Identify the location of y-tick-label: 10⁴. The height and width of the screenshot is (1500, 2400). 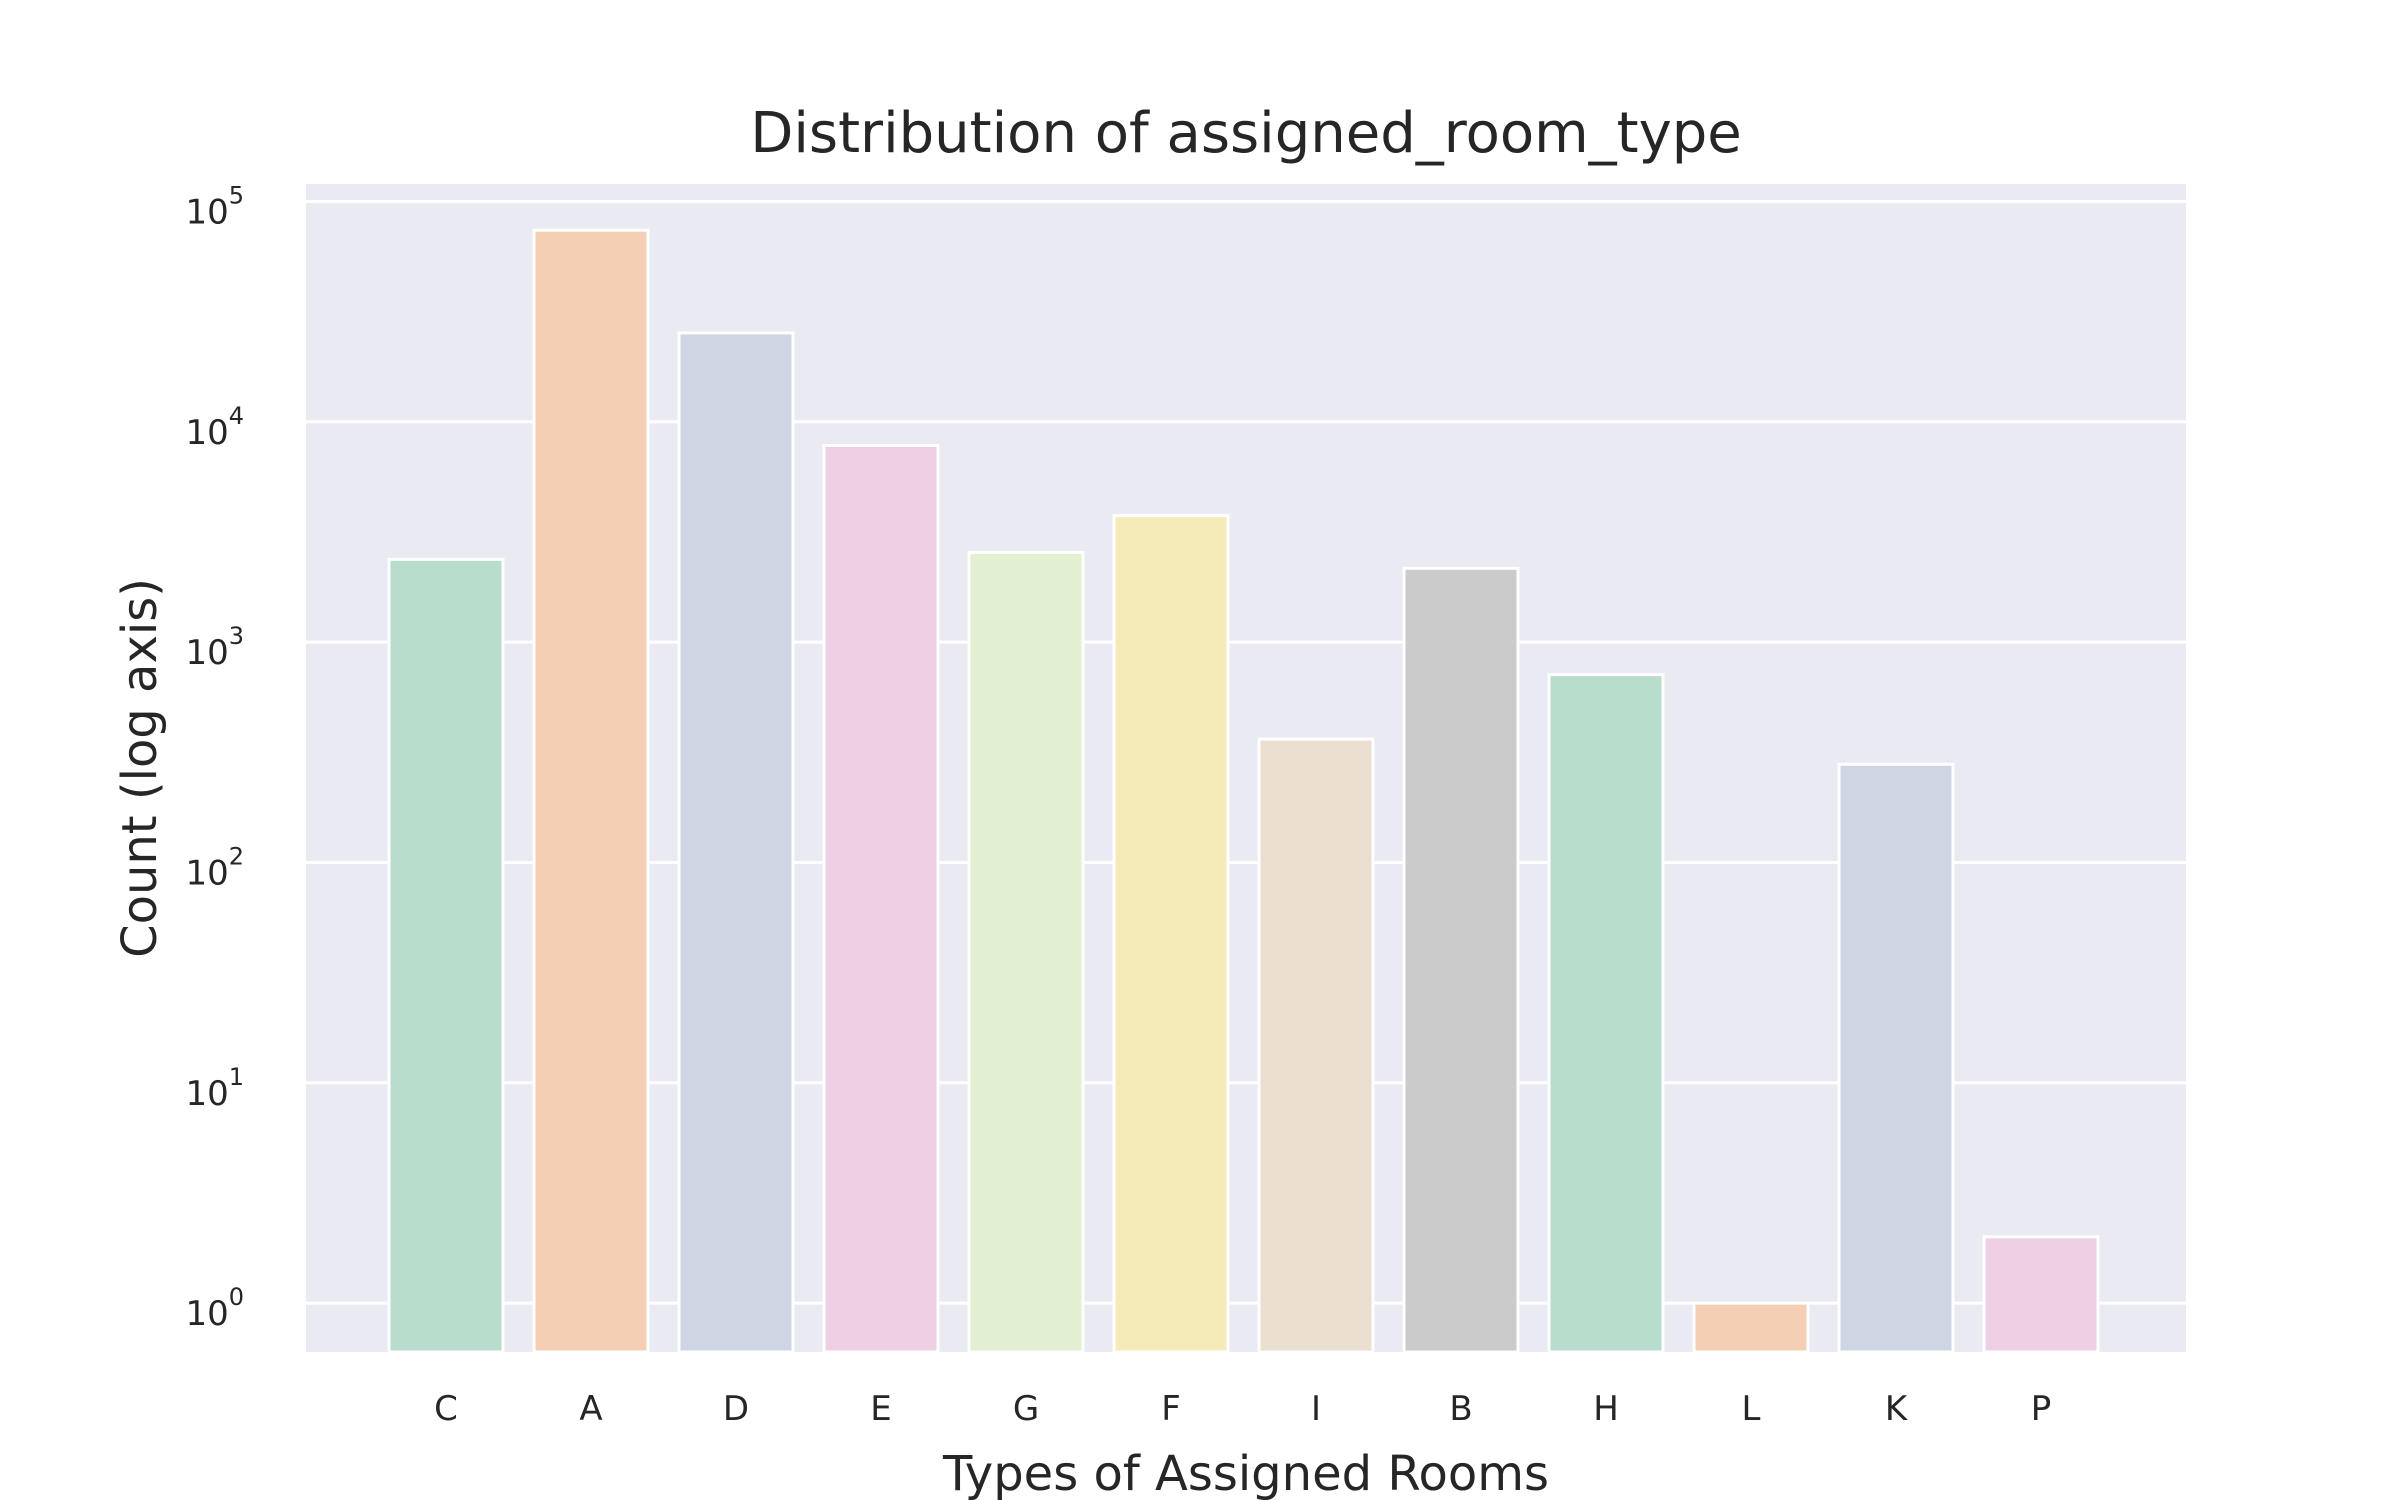
(214, 427).